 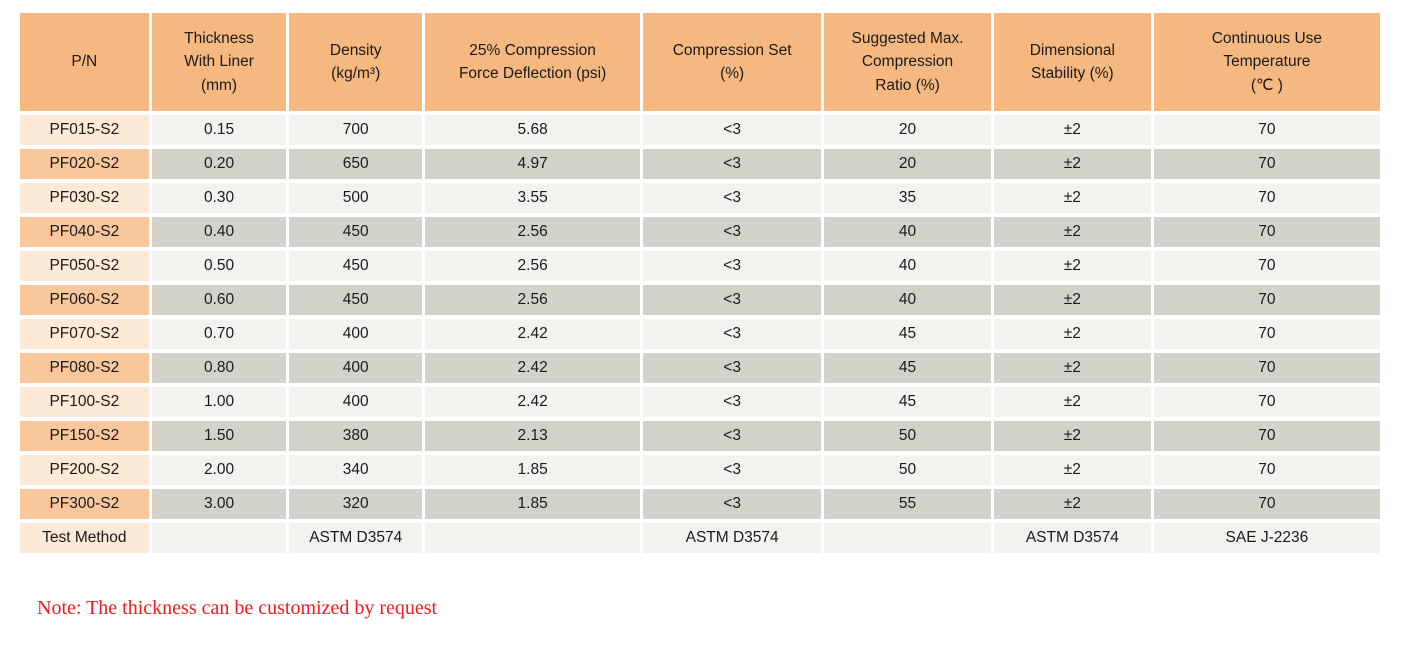 I want to click on table-row: PF080-S2 0.80 400 2.42 <3 45 ±2 70, so click(x=700, y=368).